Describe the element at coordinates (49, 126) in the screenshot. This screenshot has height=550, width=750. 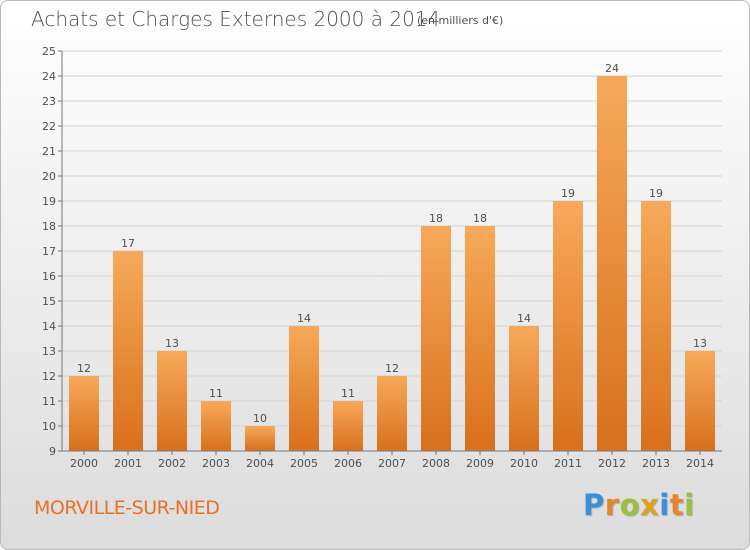
I see `y-tick-label: 22` at that location.